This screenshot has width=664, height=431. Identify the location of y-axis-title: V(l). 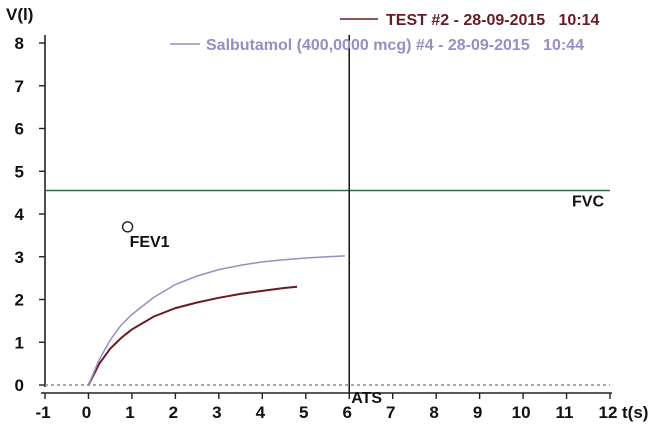
(19, 14).